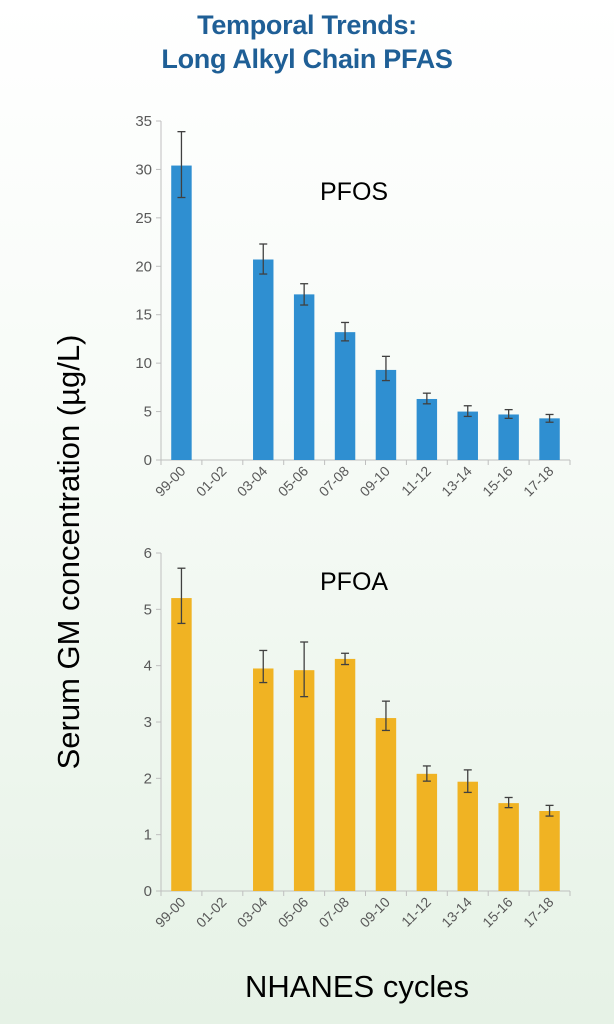 The width and height of the screenshot is (614, 1024). I want to click on y-tick-label: 20, so click(143, 266).